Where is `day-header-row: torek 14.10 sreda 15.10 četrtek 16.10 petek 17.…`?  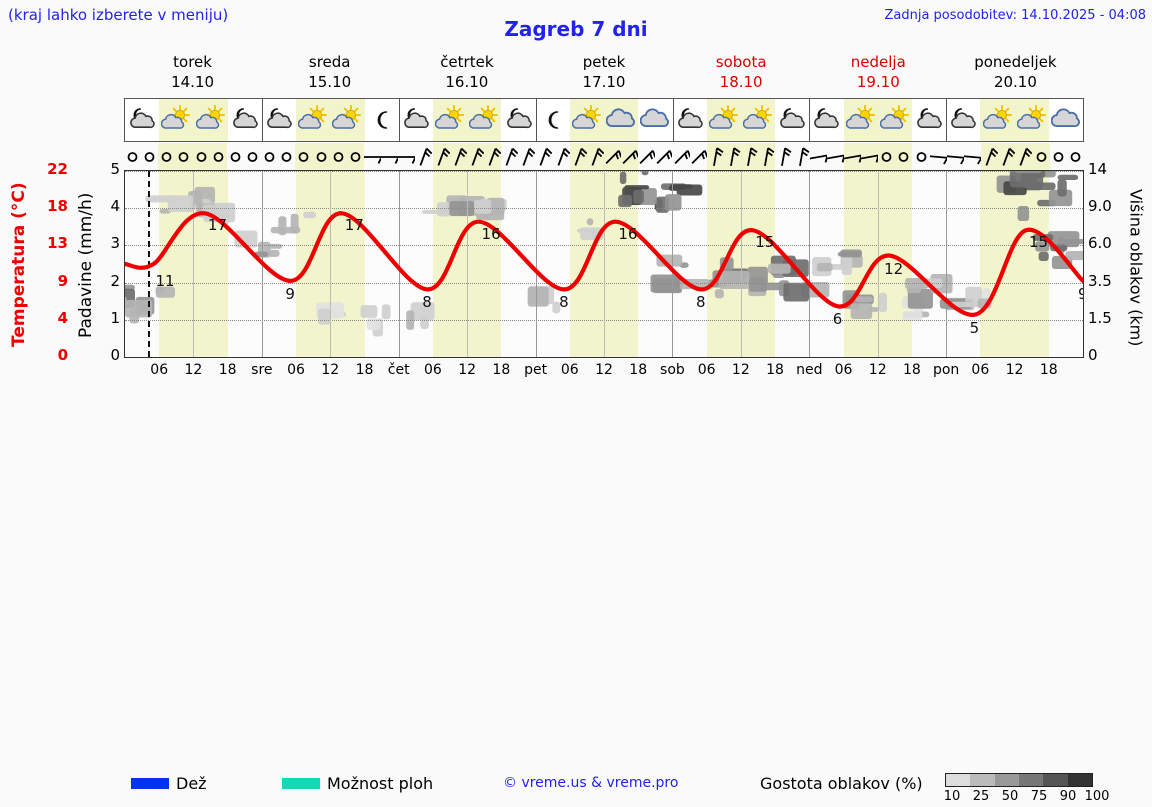
day-header-row: torek 14.10 sreda 15.10 četrtek 16.10 petek 17.… is located at coordinates (604, 74).